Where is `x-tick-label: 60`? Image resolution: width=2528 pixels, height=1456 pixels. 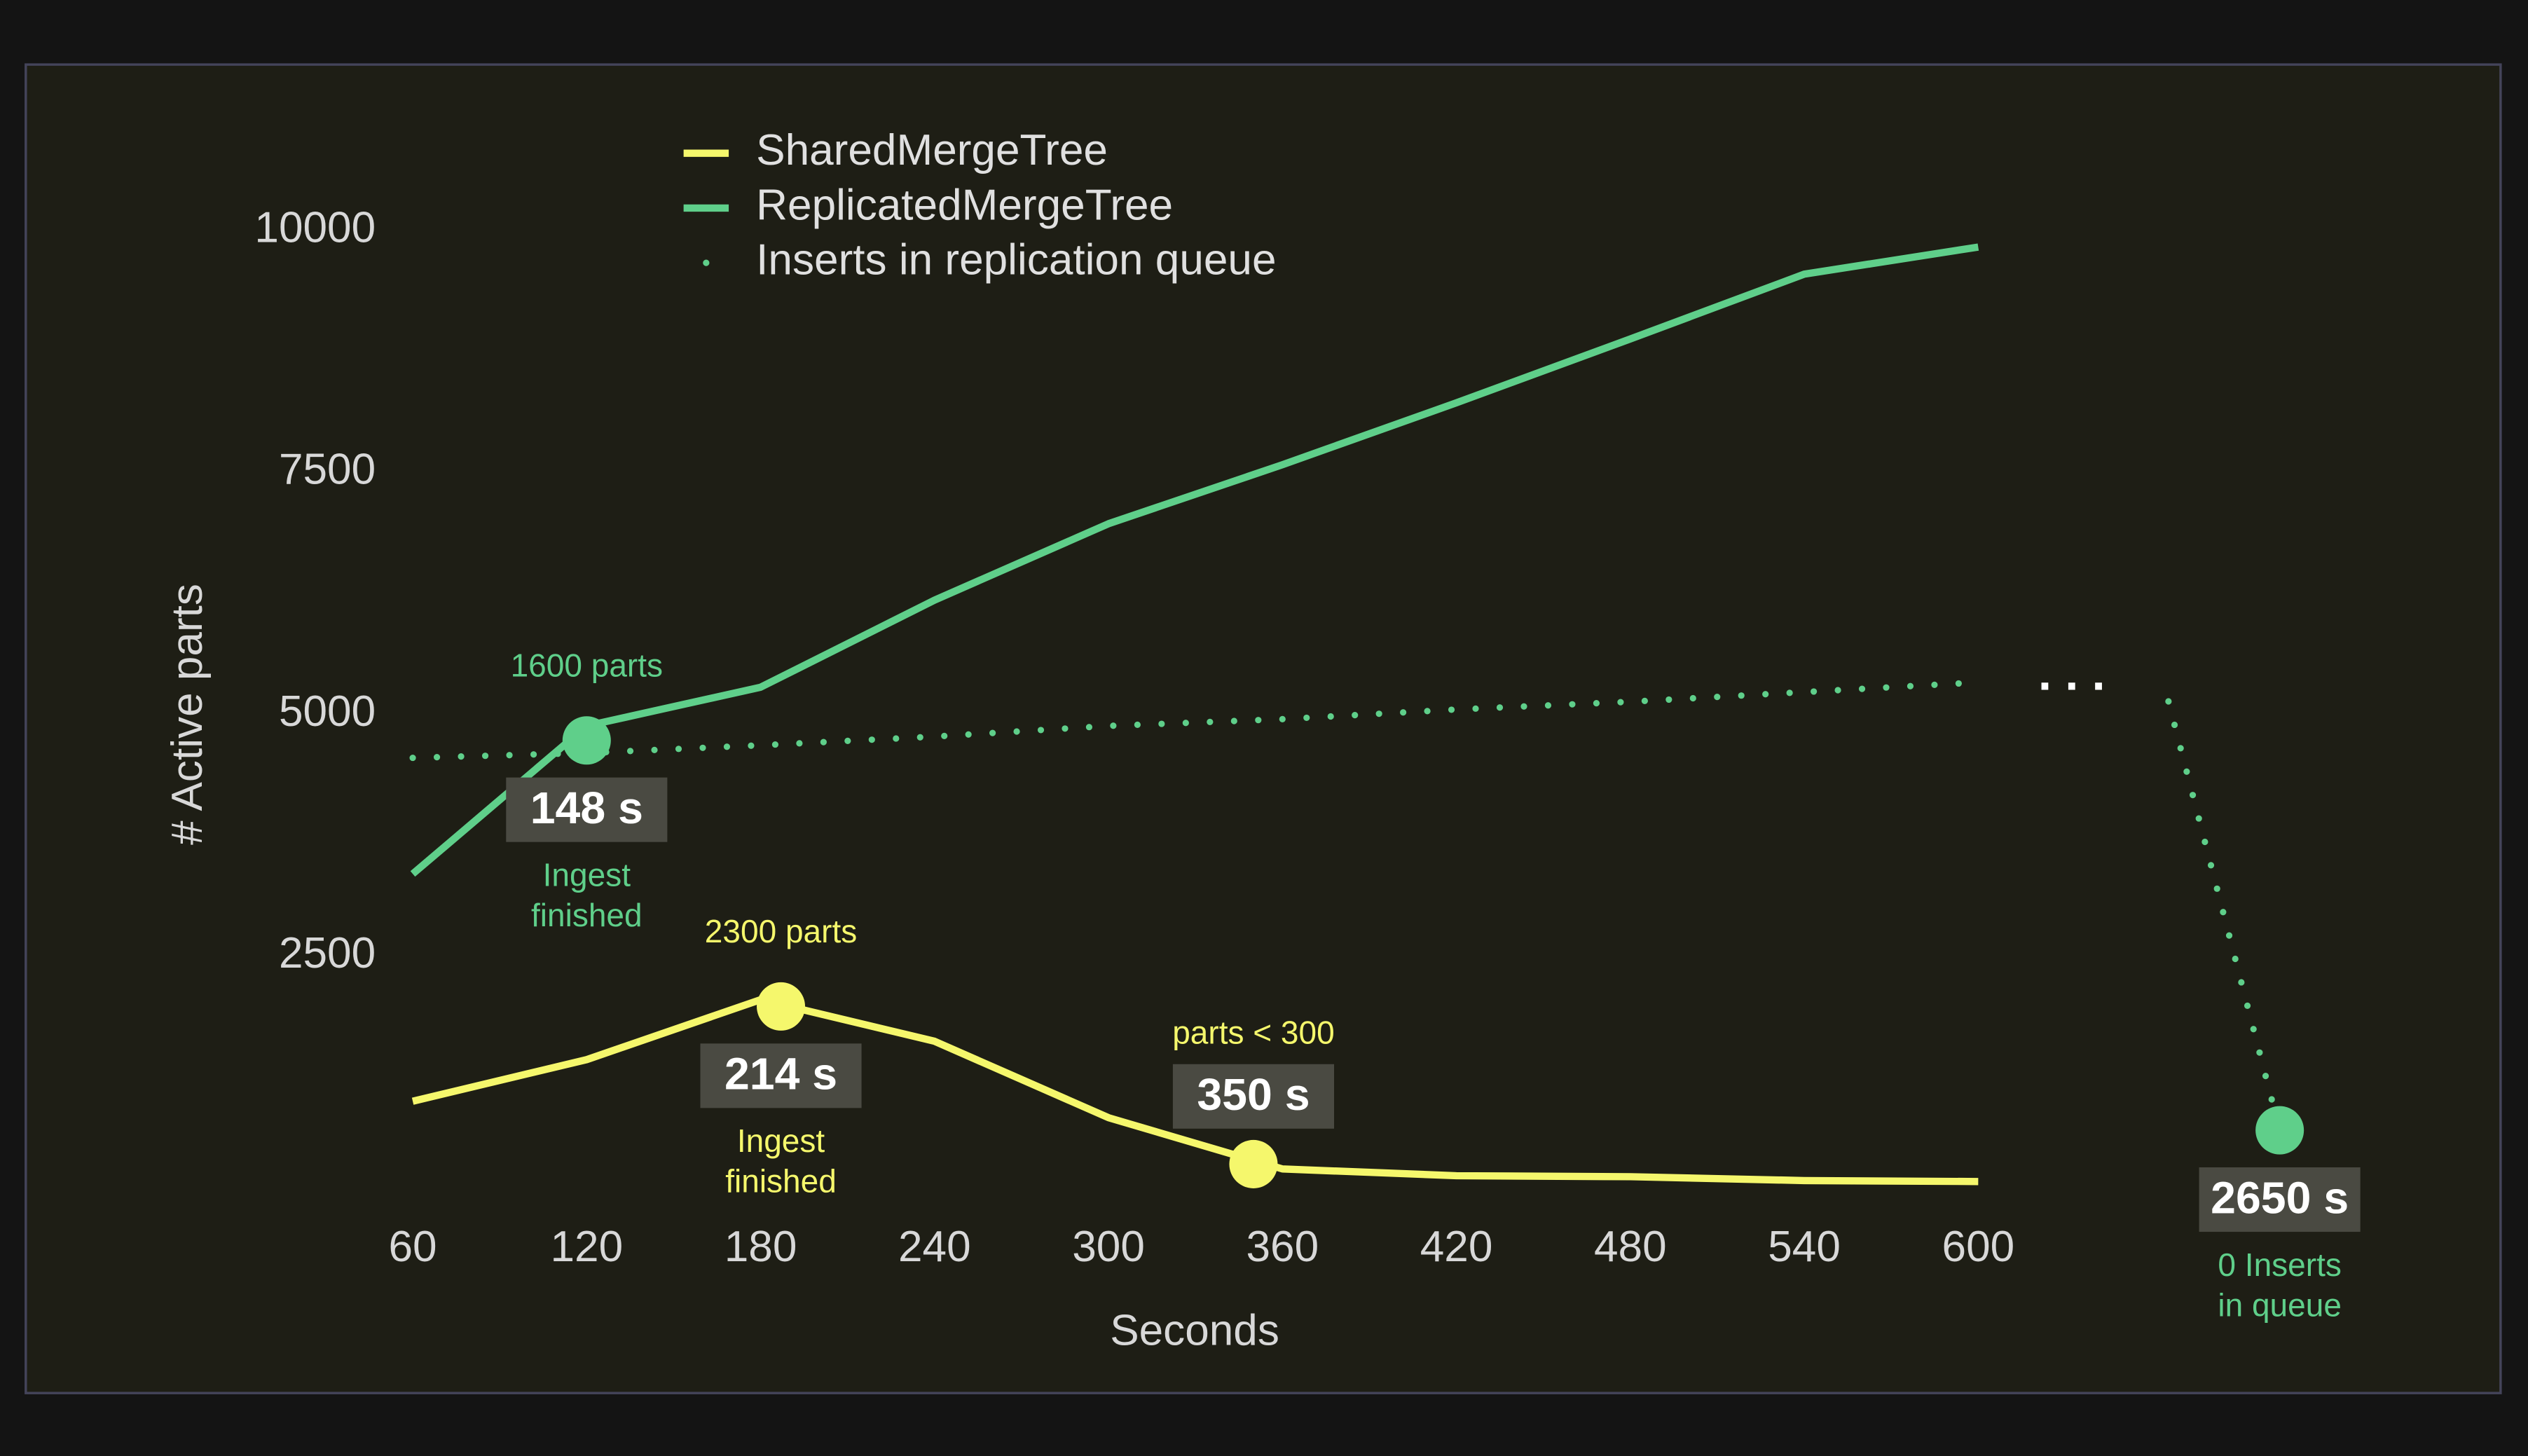 x-tick-label: 60 is located at coordinates (413, 1247).